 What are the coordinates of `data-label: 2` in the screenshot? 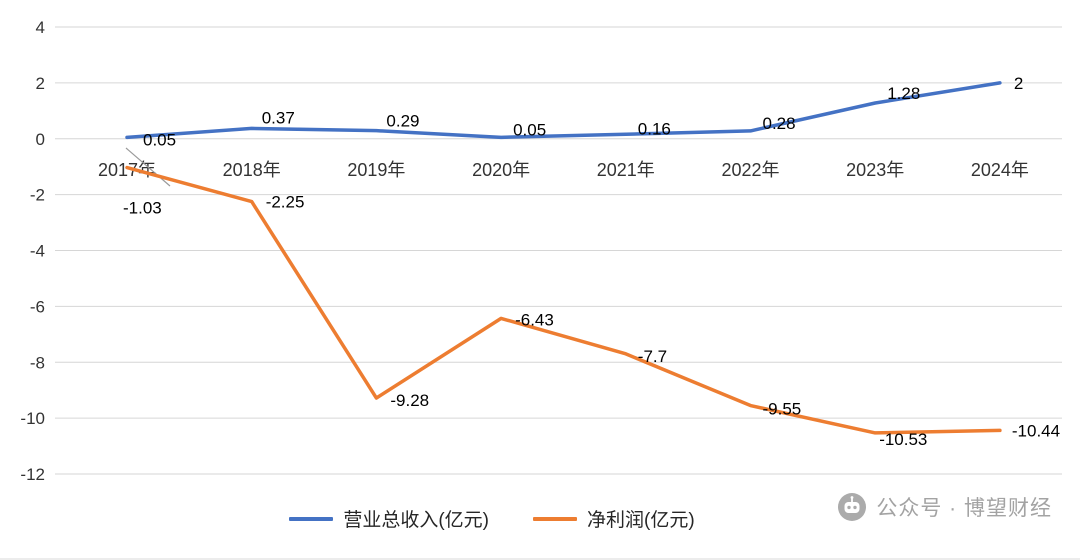 It's located at (1018, 83).